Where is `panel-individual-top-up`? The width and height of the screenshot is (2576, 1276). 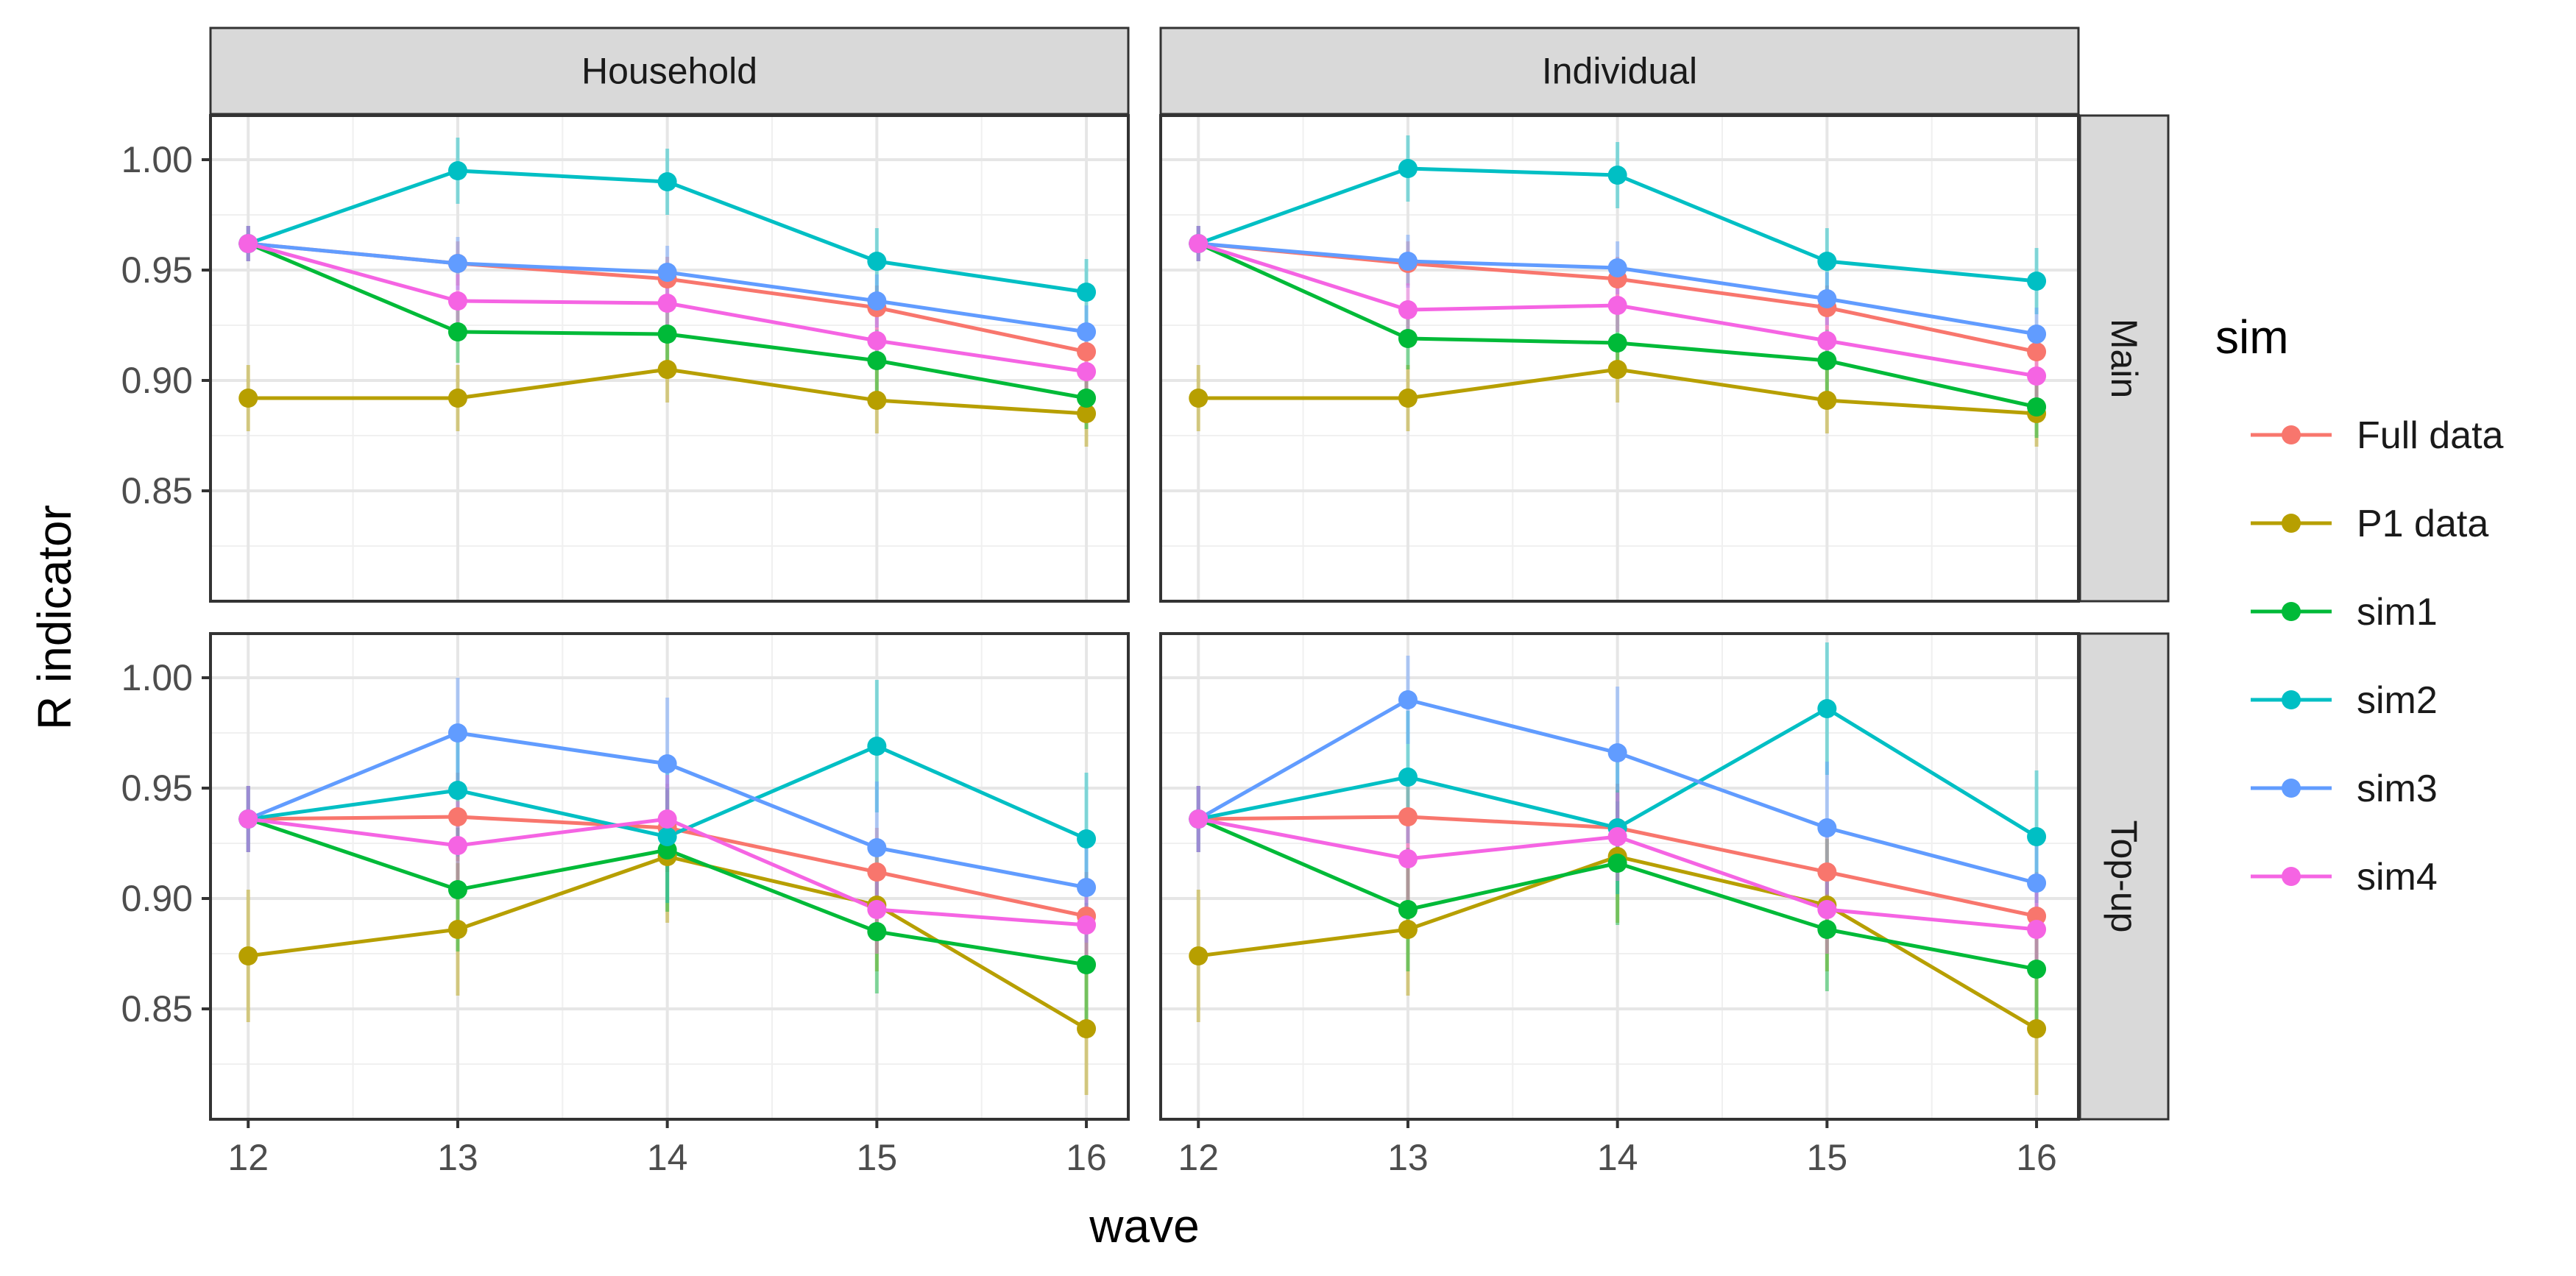
panel-individual-top-up is located at coordinates (1619, 876).